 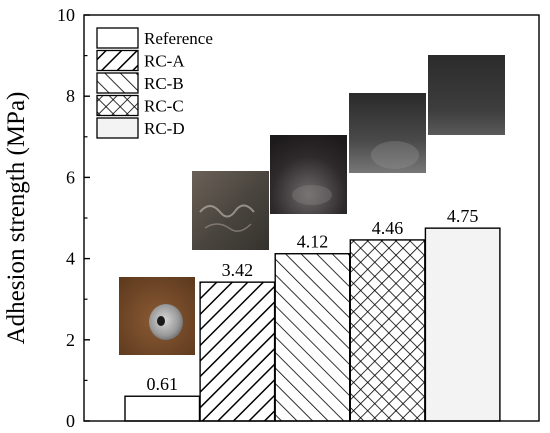 I want to click on bar-value-label: 4.46, so click(x=388, y=228).